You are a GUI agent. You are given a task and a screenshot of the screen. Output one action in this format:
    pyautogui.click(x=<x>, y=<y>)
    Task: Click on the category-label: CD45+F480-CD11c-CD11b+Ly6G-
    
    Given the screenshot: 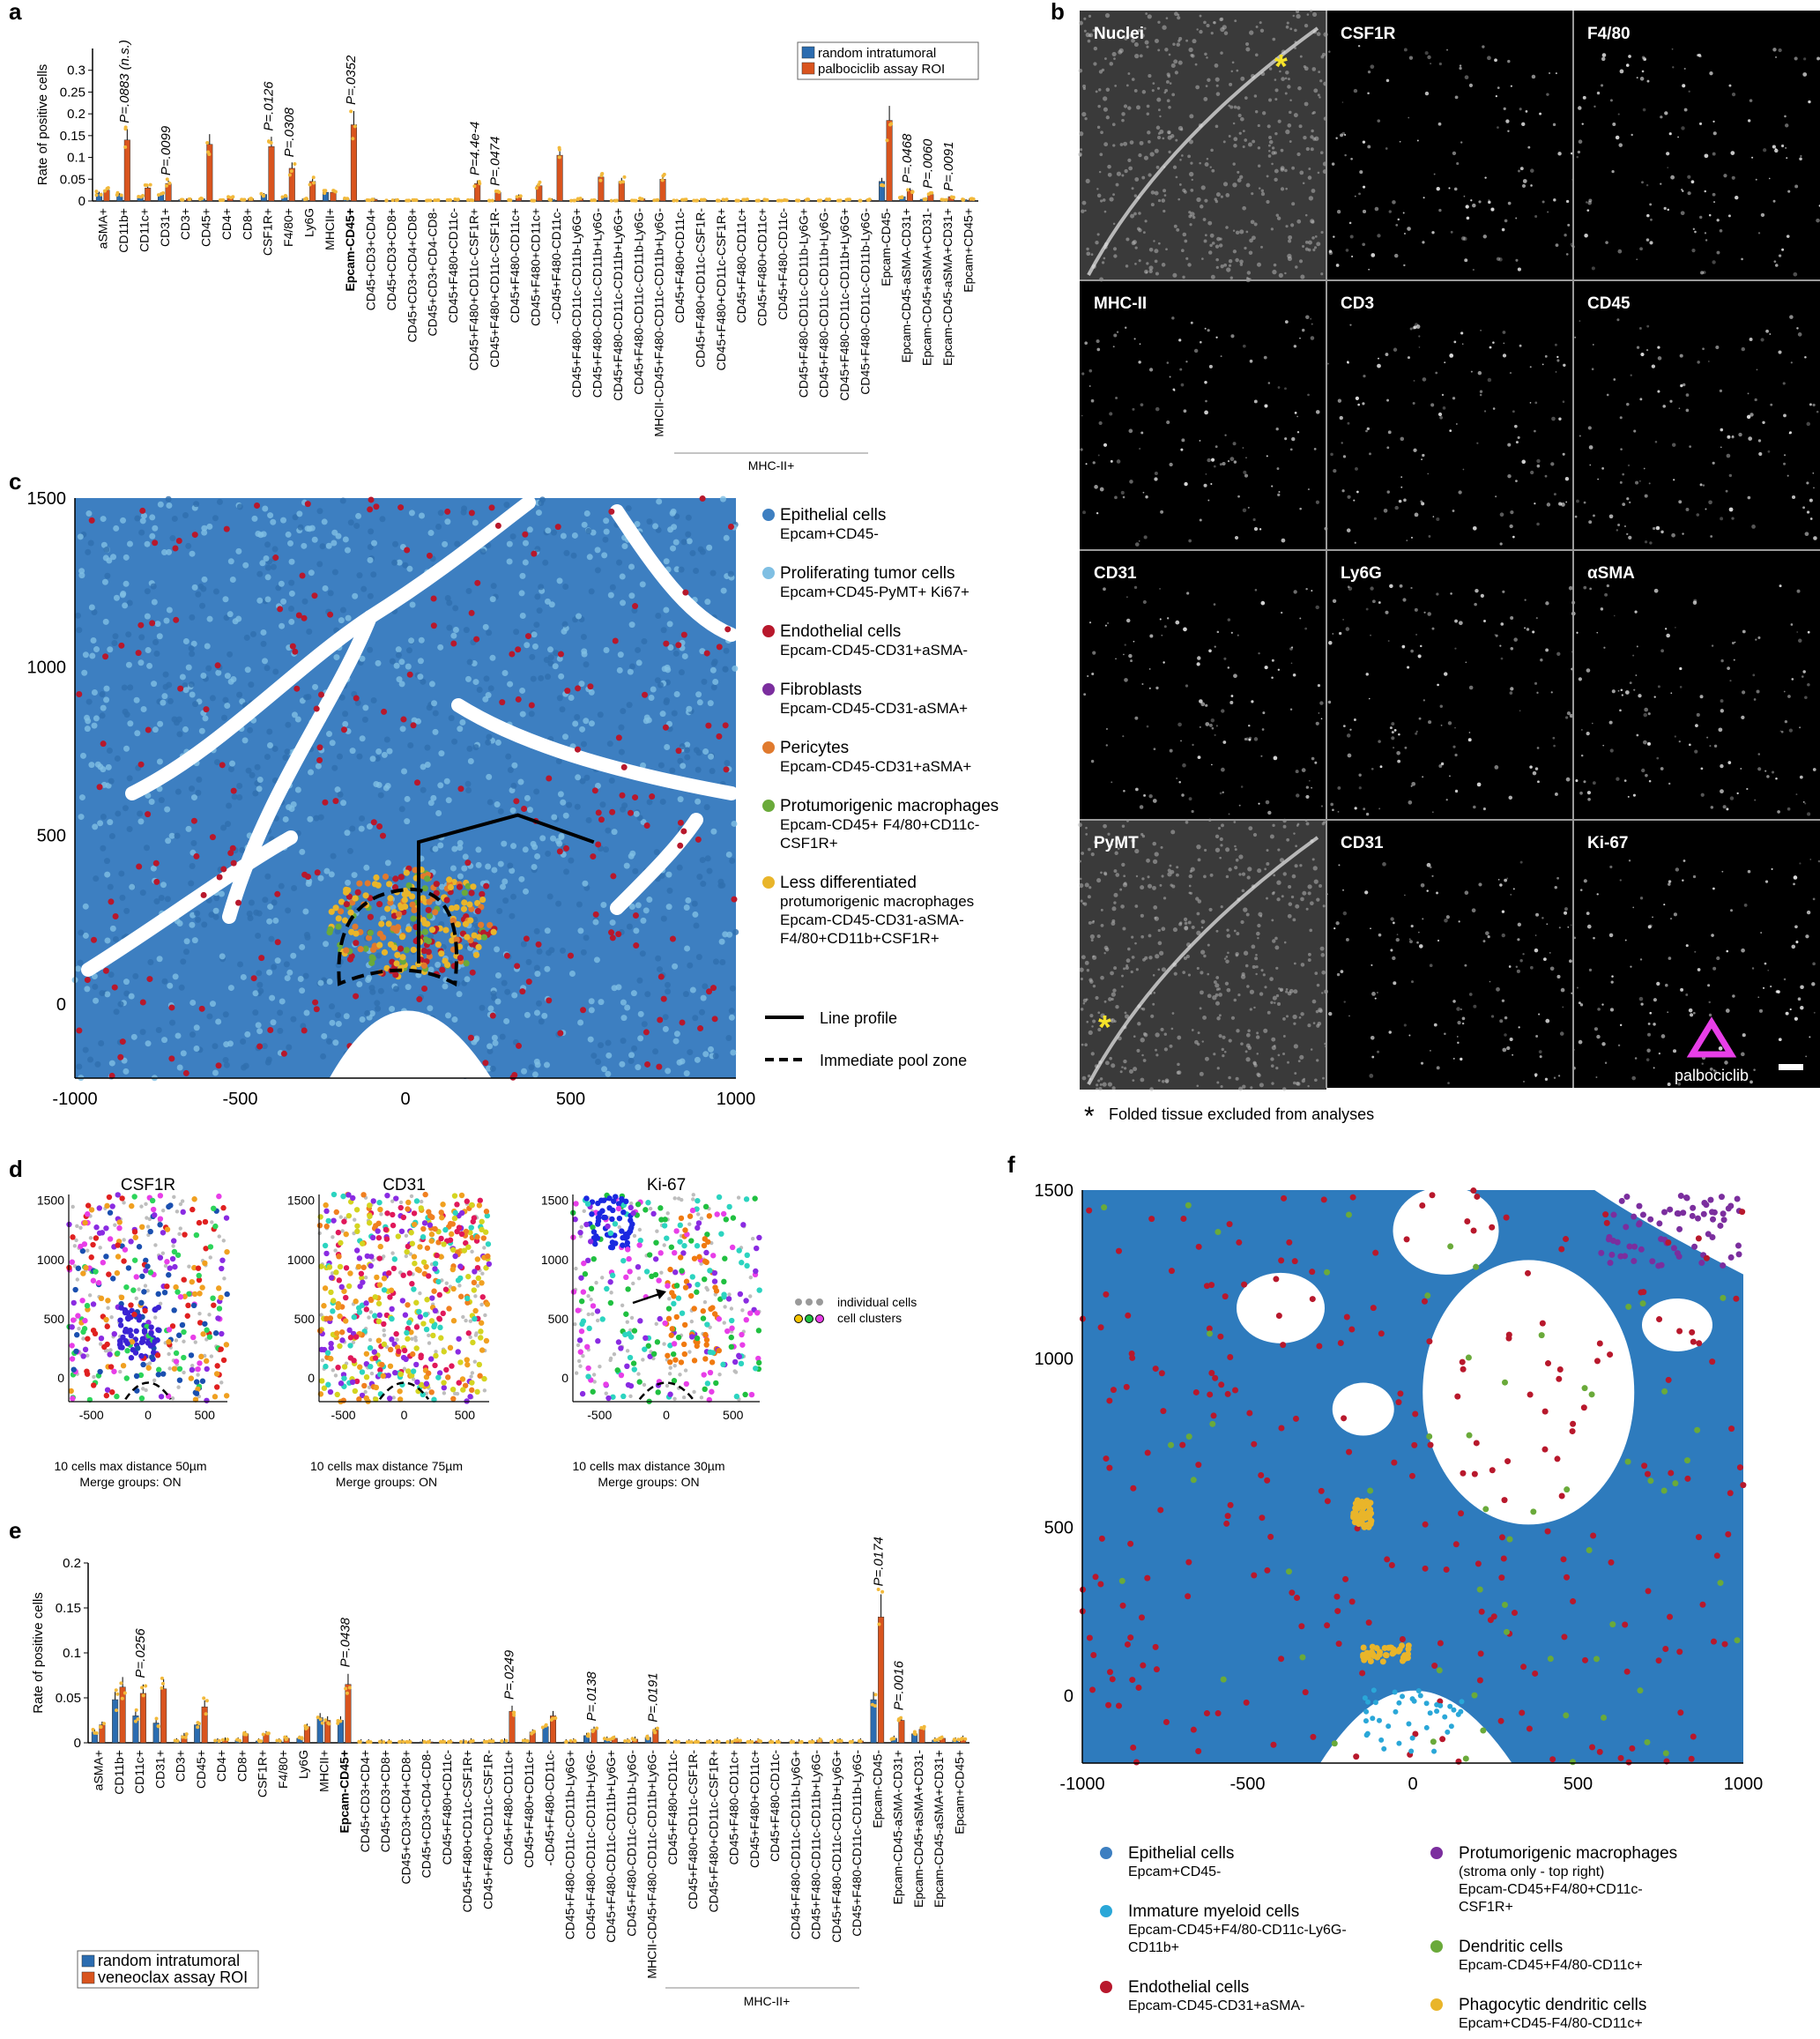 What is the action you would take?
    pyautogui.click(x=590, y=1845)
    